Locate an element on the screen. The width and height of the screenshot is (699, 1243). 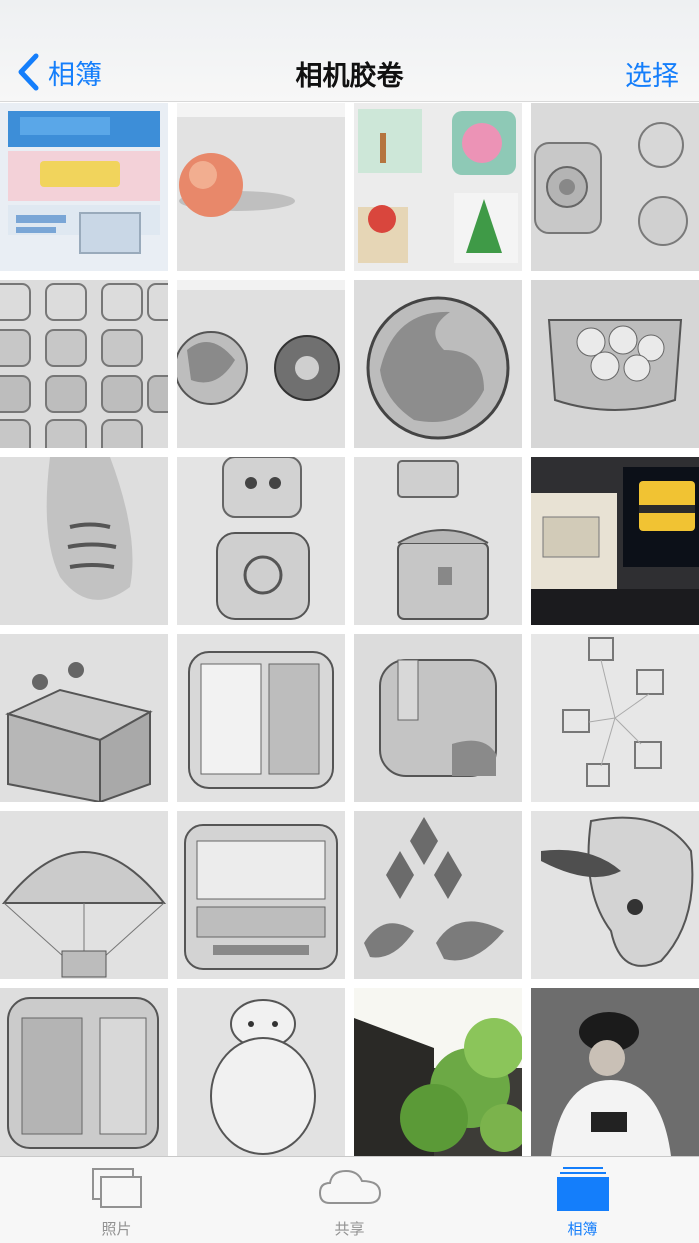
tab-albums-label: 相簿 is located at coordinates (582, 1229).